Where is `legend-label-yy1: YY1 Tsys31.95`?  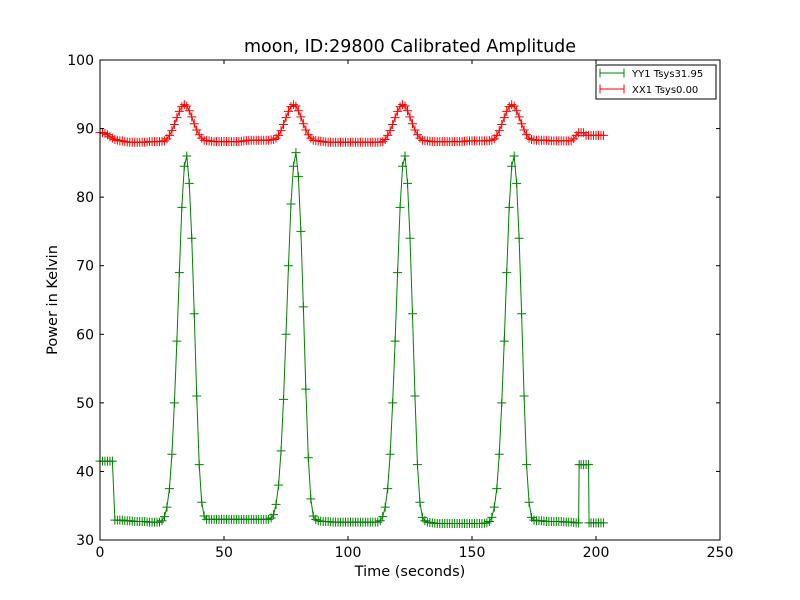
legend-label-yy1: YY1 Tsys31.95 is located at coordinates (667, 74).